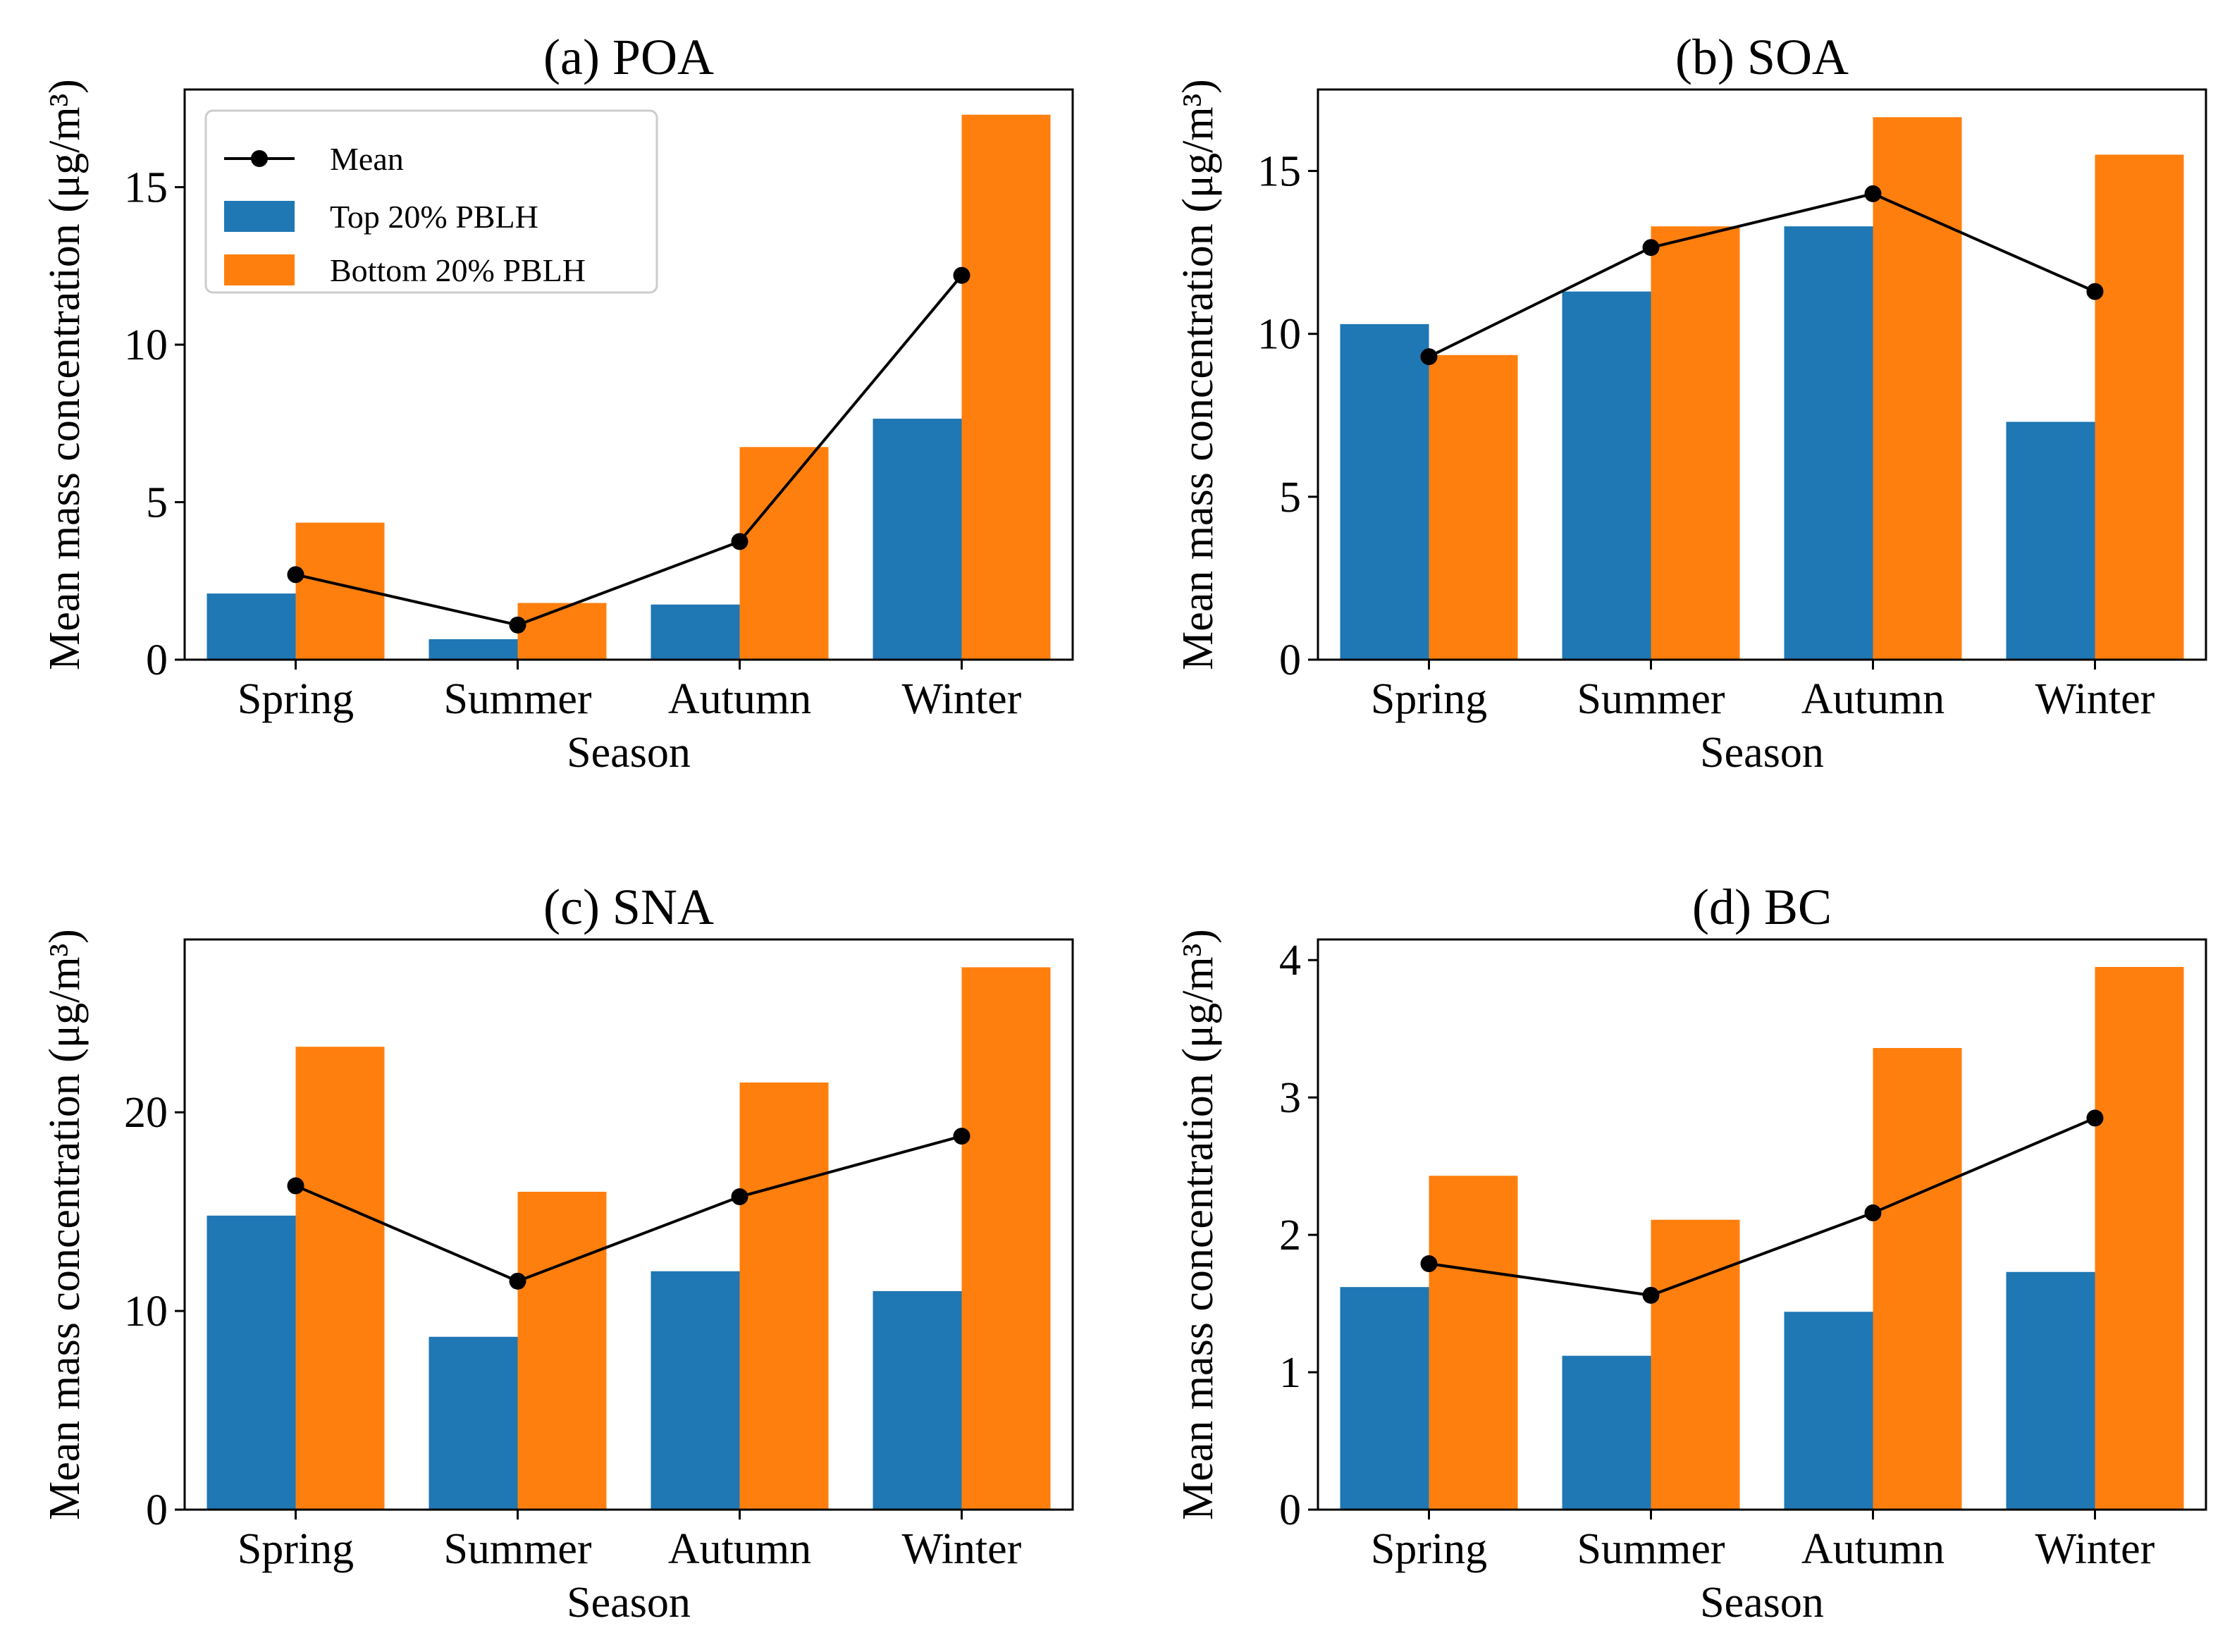 This screenshot has height=1652, width=2225. What do you see at coordinates (1290, 660) in the screenshot?
I see `chart-b-ytick-label-0: 0` at bounding box center [1290, 660].